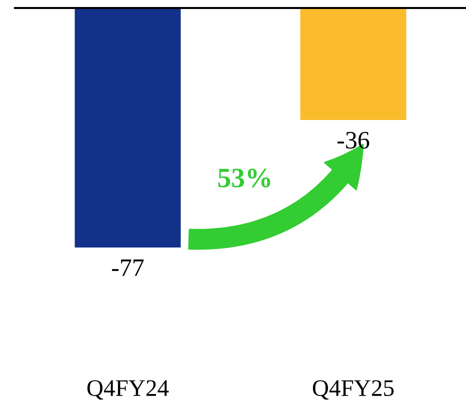 The image size is (466, 406). Describe the element at coordinates (354, 140) in the screenshot. I see `data-label: -36` at that location.